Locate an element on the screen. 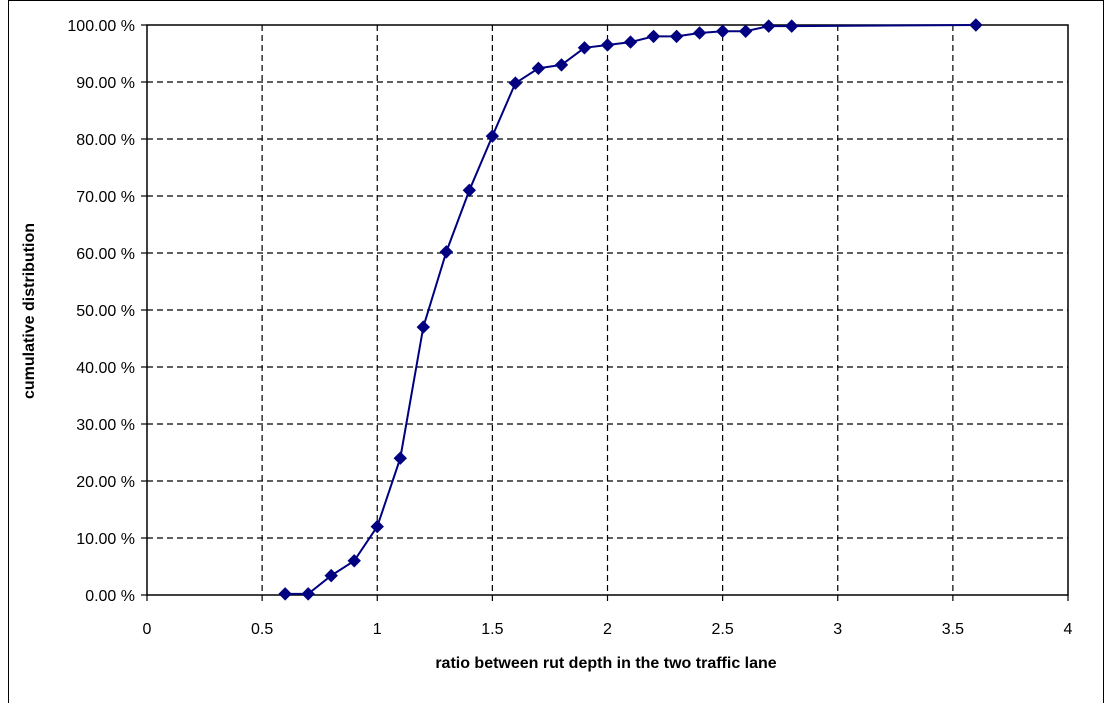 This screenshot has width=1107, height=703. x-tick-label: 3.5 is located at coordinates (953, 629).